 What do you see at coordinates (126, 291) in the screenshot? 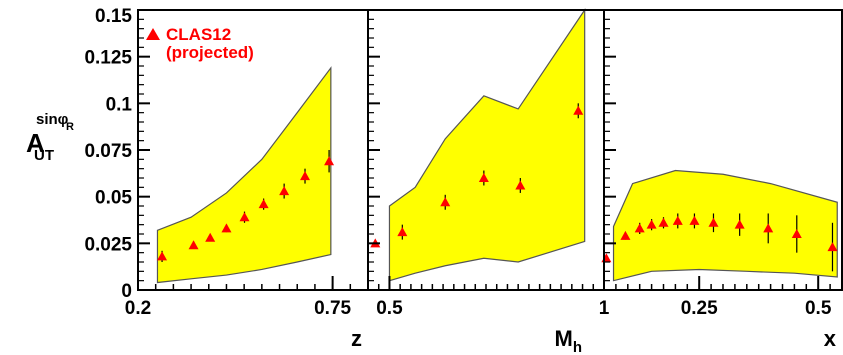
I see `y-tick-label: 0` at bounding box center [126, 291].